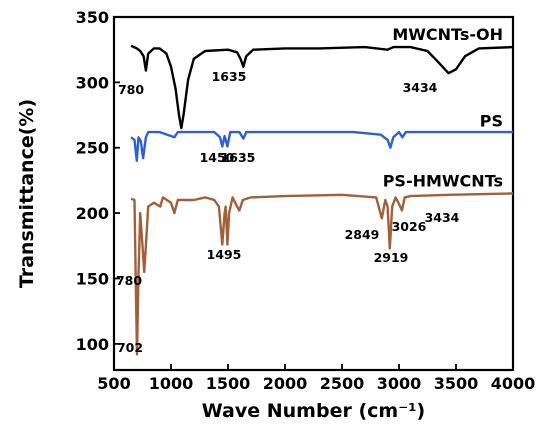 This screenshot has width=550, height=440. I want to click on x-tick-label: 2500, so click(342, 383).